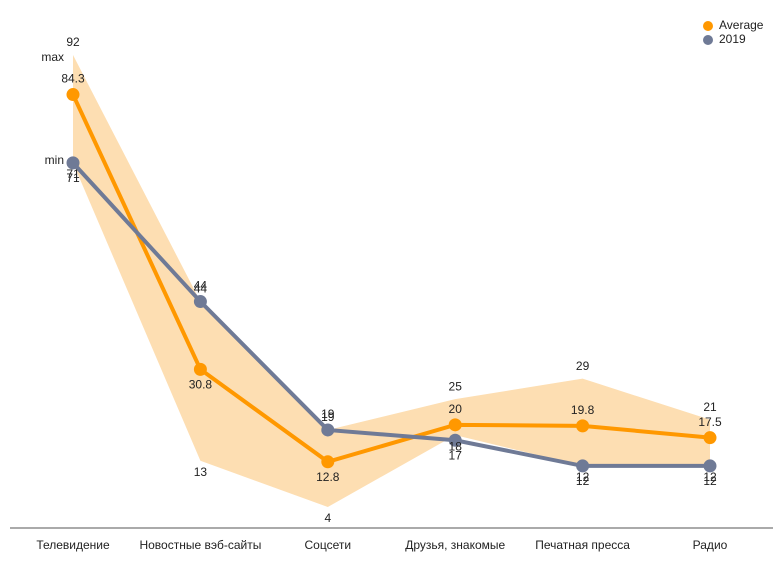 This screenshot has height=561, width=784. I want to click on data-label: 20, so click(456, 409).